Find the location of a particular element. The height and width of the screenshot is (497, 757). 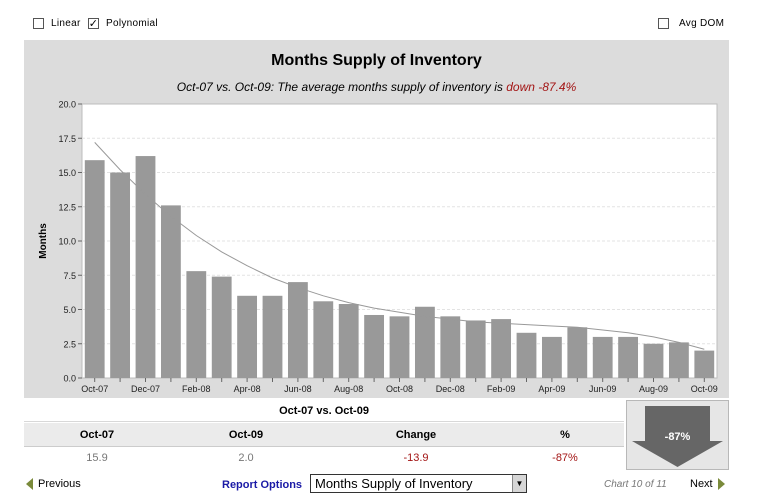

x-tick-label: Dec-08 is located at coordinates (450, 389).